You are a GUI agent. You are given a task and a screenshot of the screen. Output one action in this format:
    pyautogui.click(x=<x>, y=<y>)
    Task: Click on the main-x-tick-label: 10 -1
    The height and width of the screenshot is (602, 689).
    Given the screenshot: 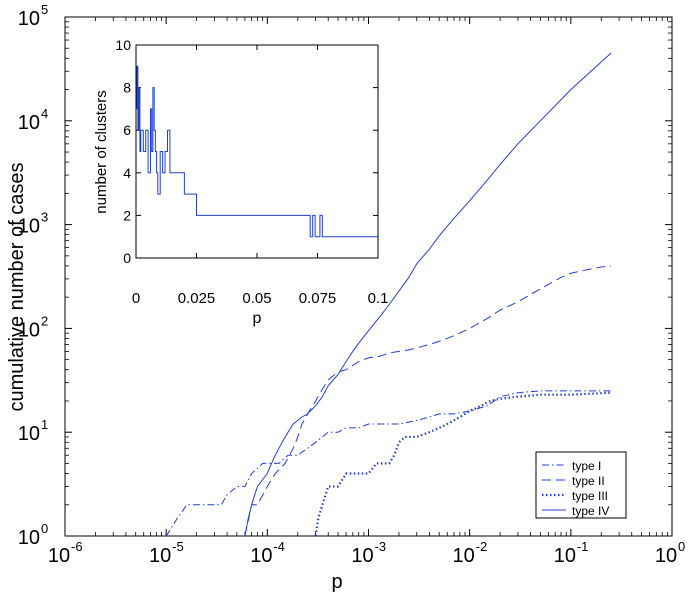 What is the action you would take?
    pyautogui.click(x=571, y=553)
    